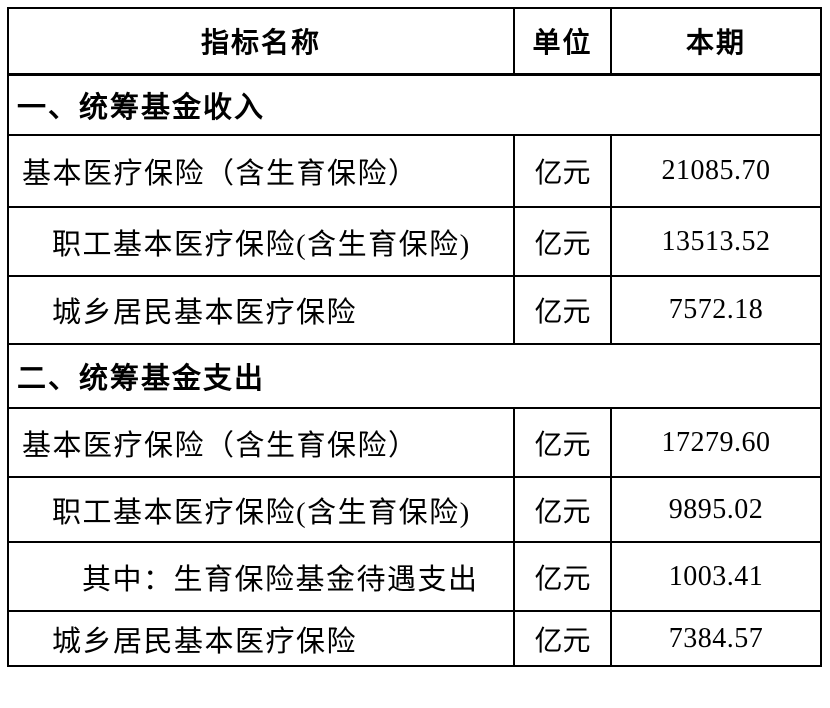 The image size is (830, 708). I want to click on column-header-current-period: 本期, so click(716, 41).